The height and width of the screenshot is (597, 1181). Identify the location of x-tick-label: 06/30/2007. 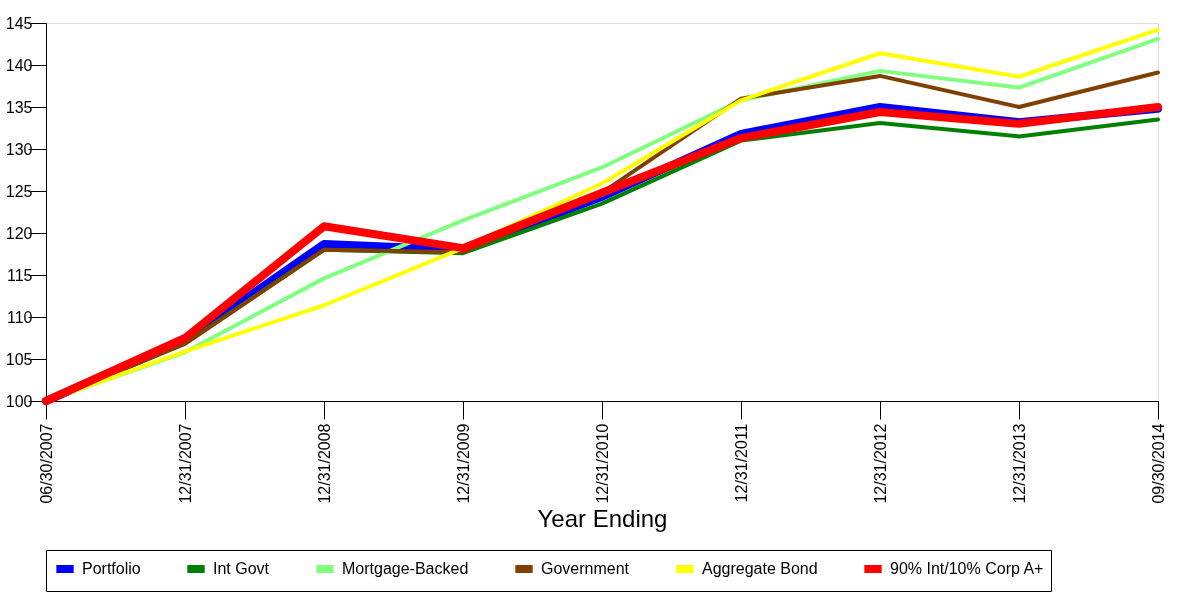
(46, 463).